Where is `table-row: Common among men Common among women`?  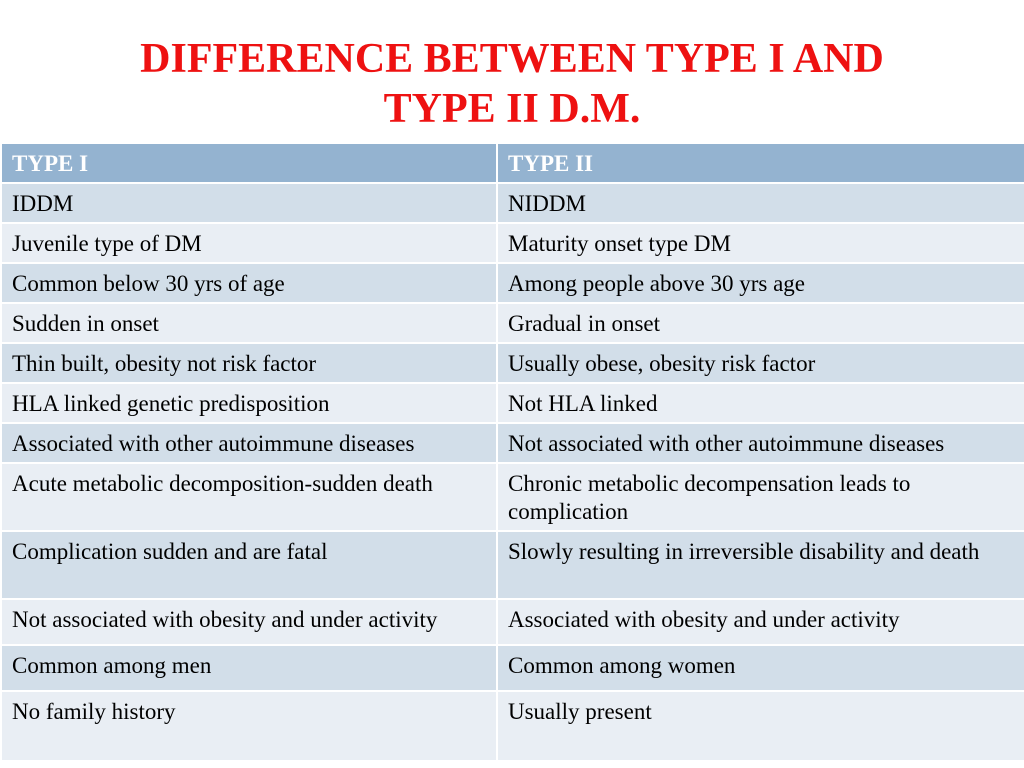
table-row: Common among men Common among women is located at coordinates (512, 668).